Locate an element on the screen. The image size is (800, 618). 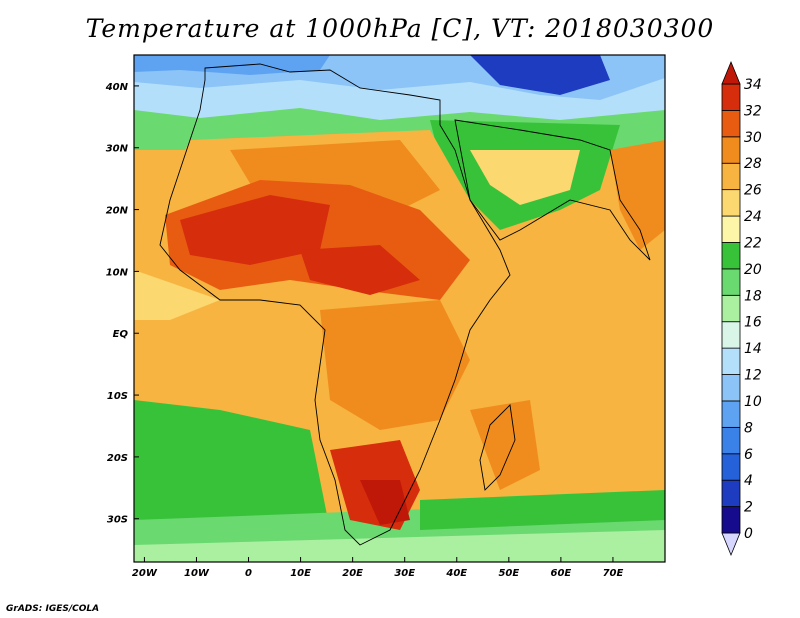
credit-label: GrADS: IGES/COLA is located at coordinates (53, 609).